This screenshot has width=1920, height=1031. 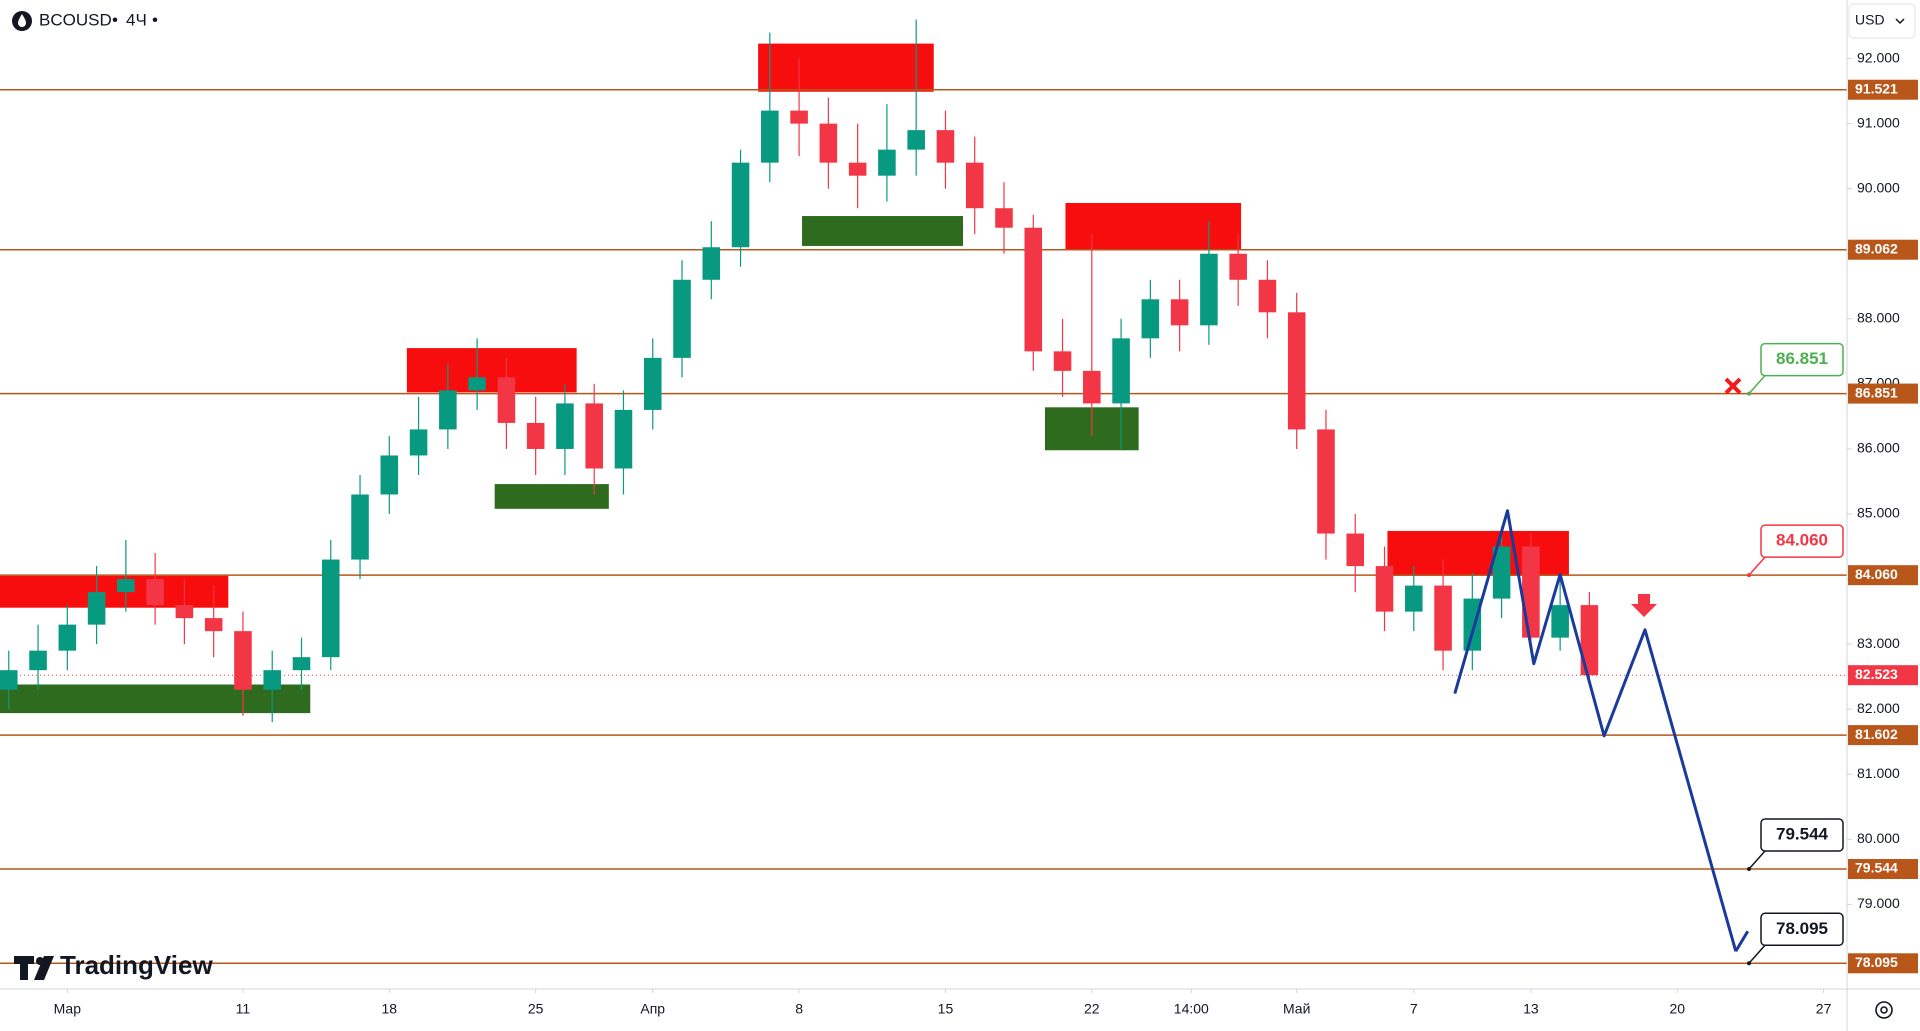 I want to click on x-tick-label: 13, so click(x=1531, y=1009).